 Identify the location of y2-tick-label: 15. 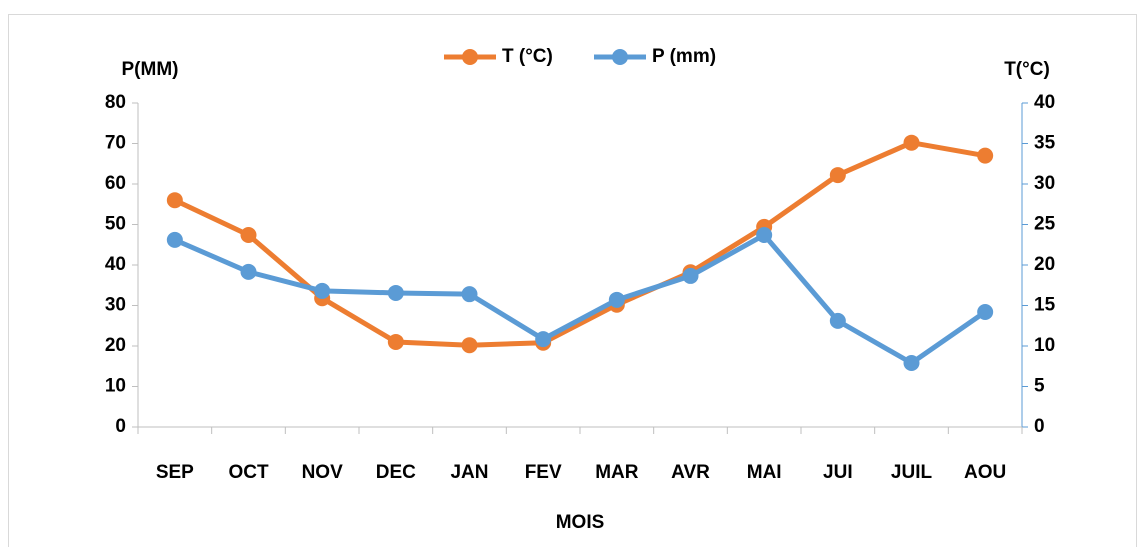
(1045, 305).